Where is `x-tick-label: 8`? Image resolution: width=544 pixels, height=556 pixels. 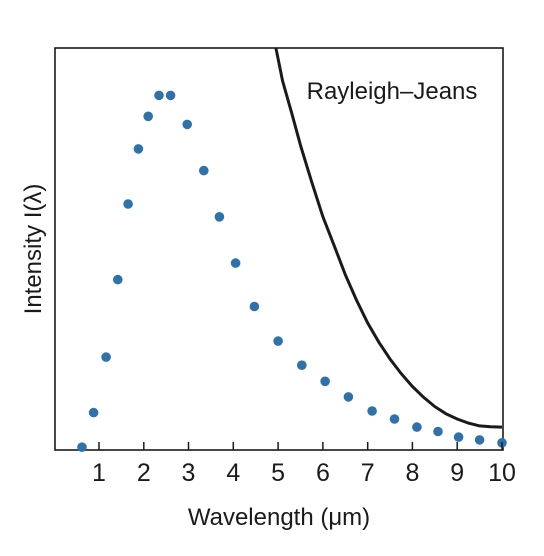 x-tick-label: 8 is located at coordinates (412, 473).